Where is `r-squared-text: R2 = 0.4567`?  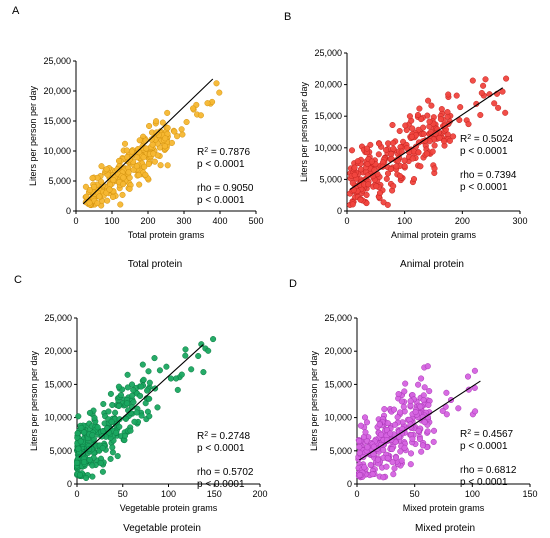 r-squared-text: R2 = 0.4567 is located at coordinates (487, 435).